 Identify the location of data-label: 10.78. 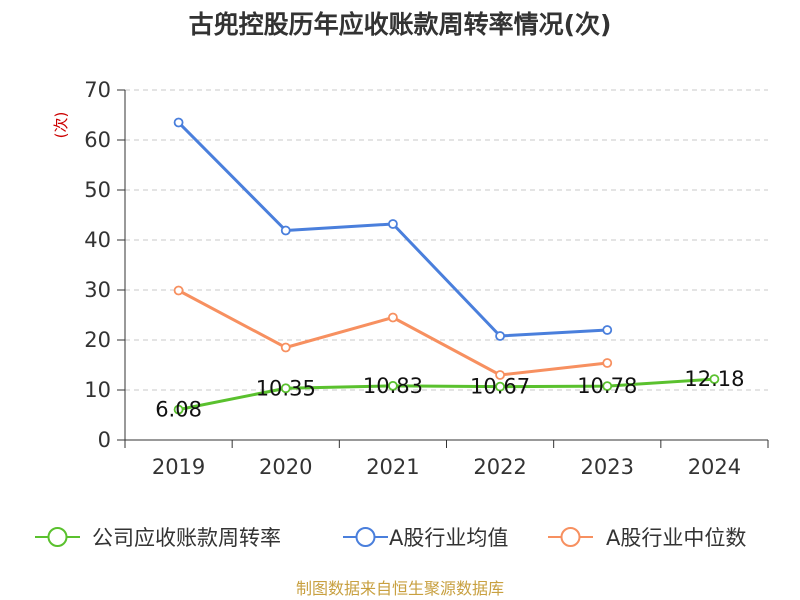
(607, 386).